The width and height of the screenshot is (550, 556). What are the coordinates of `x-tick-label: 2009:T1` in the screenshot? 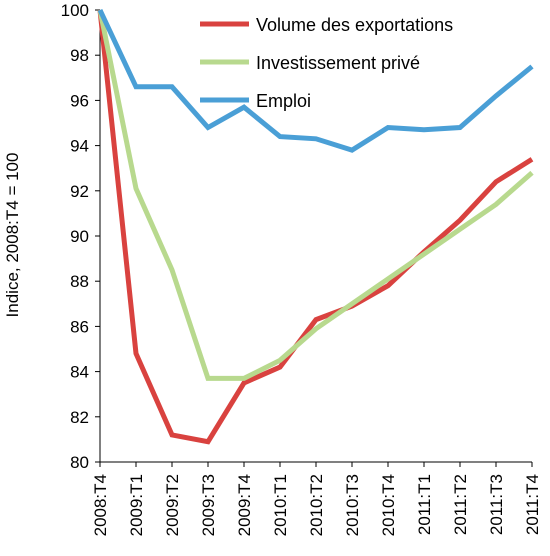 It's located at (136, 505).